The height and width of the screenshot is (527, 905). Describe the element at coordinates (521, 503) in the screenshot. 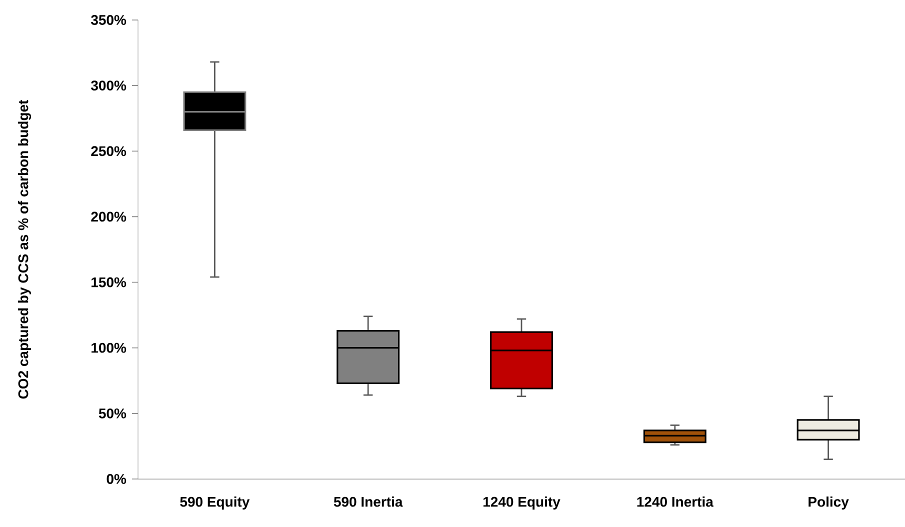

I see `x-tick-label: 1240 Equity` at that location.